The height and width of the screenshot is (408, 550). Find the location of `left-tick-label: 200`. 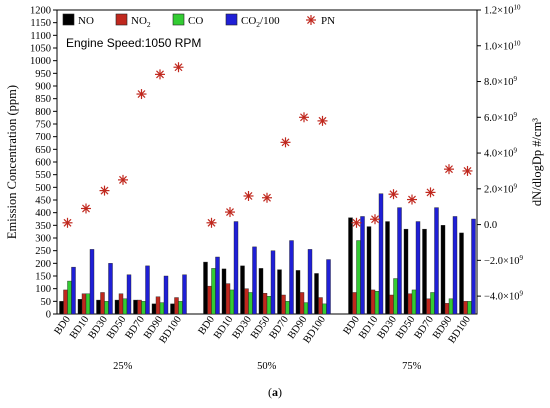

left-tick-label: 200 is located at coordinates (43, 264).